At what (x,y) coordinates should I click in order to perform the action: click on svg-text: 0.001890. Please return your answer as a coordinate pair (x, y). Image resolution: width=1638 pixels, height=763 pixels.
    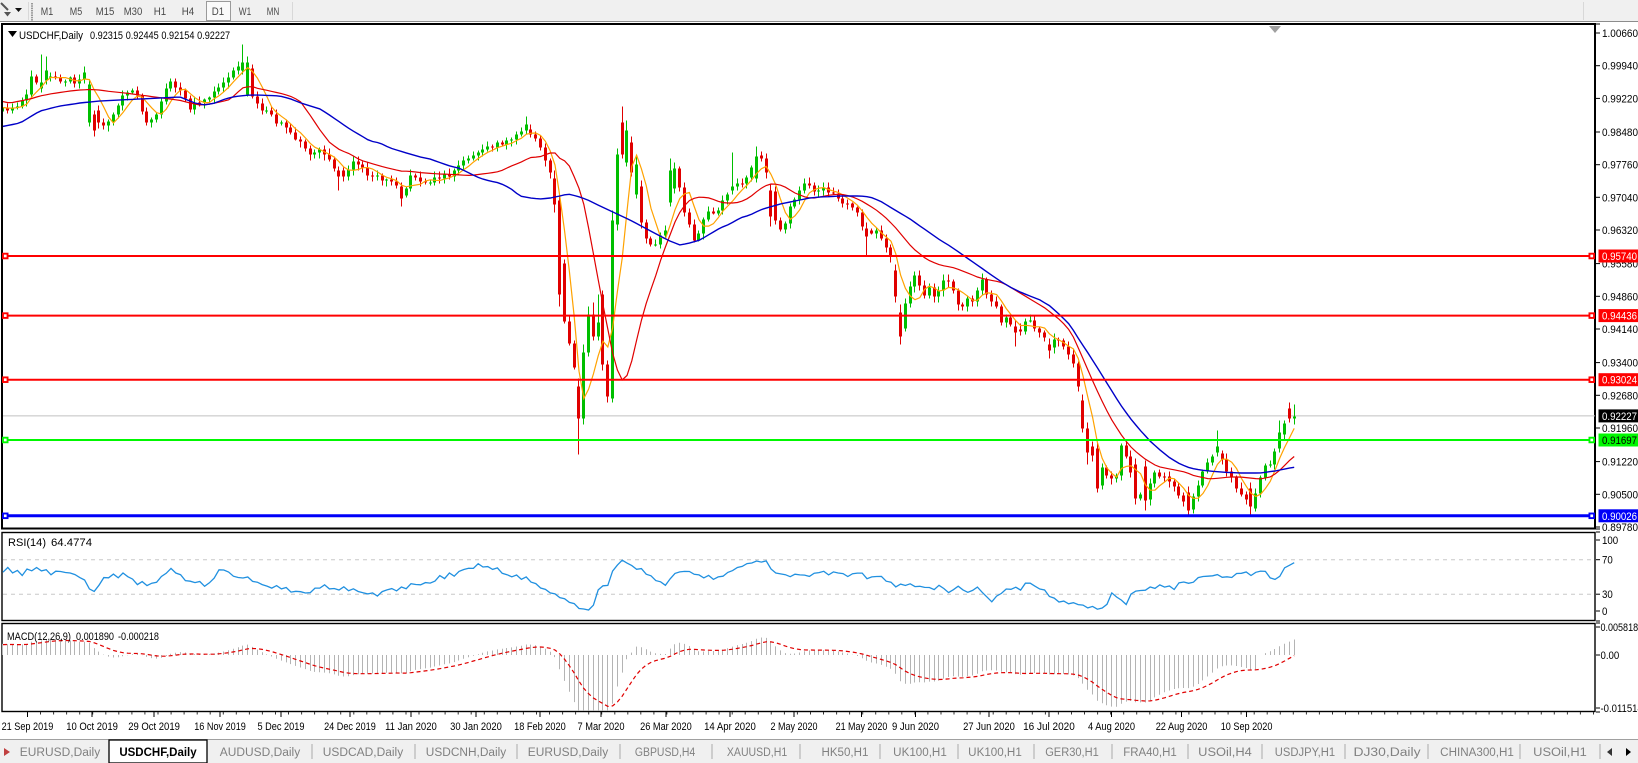
    Looking at the image, I should click on (95, 637).